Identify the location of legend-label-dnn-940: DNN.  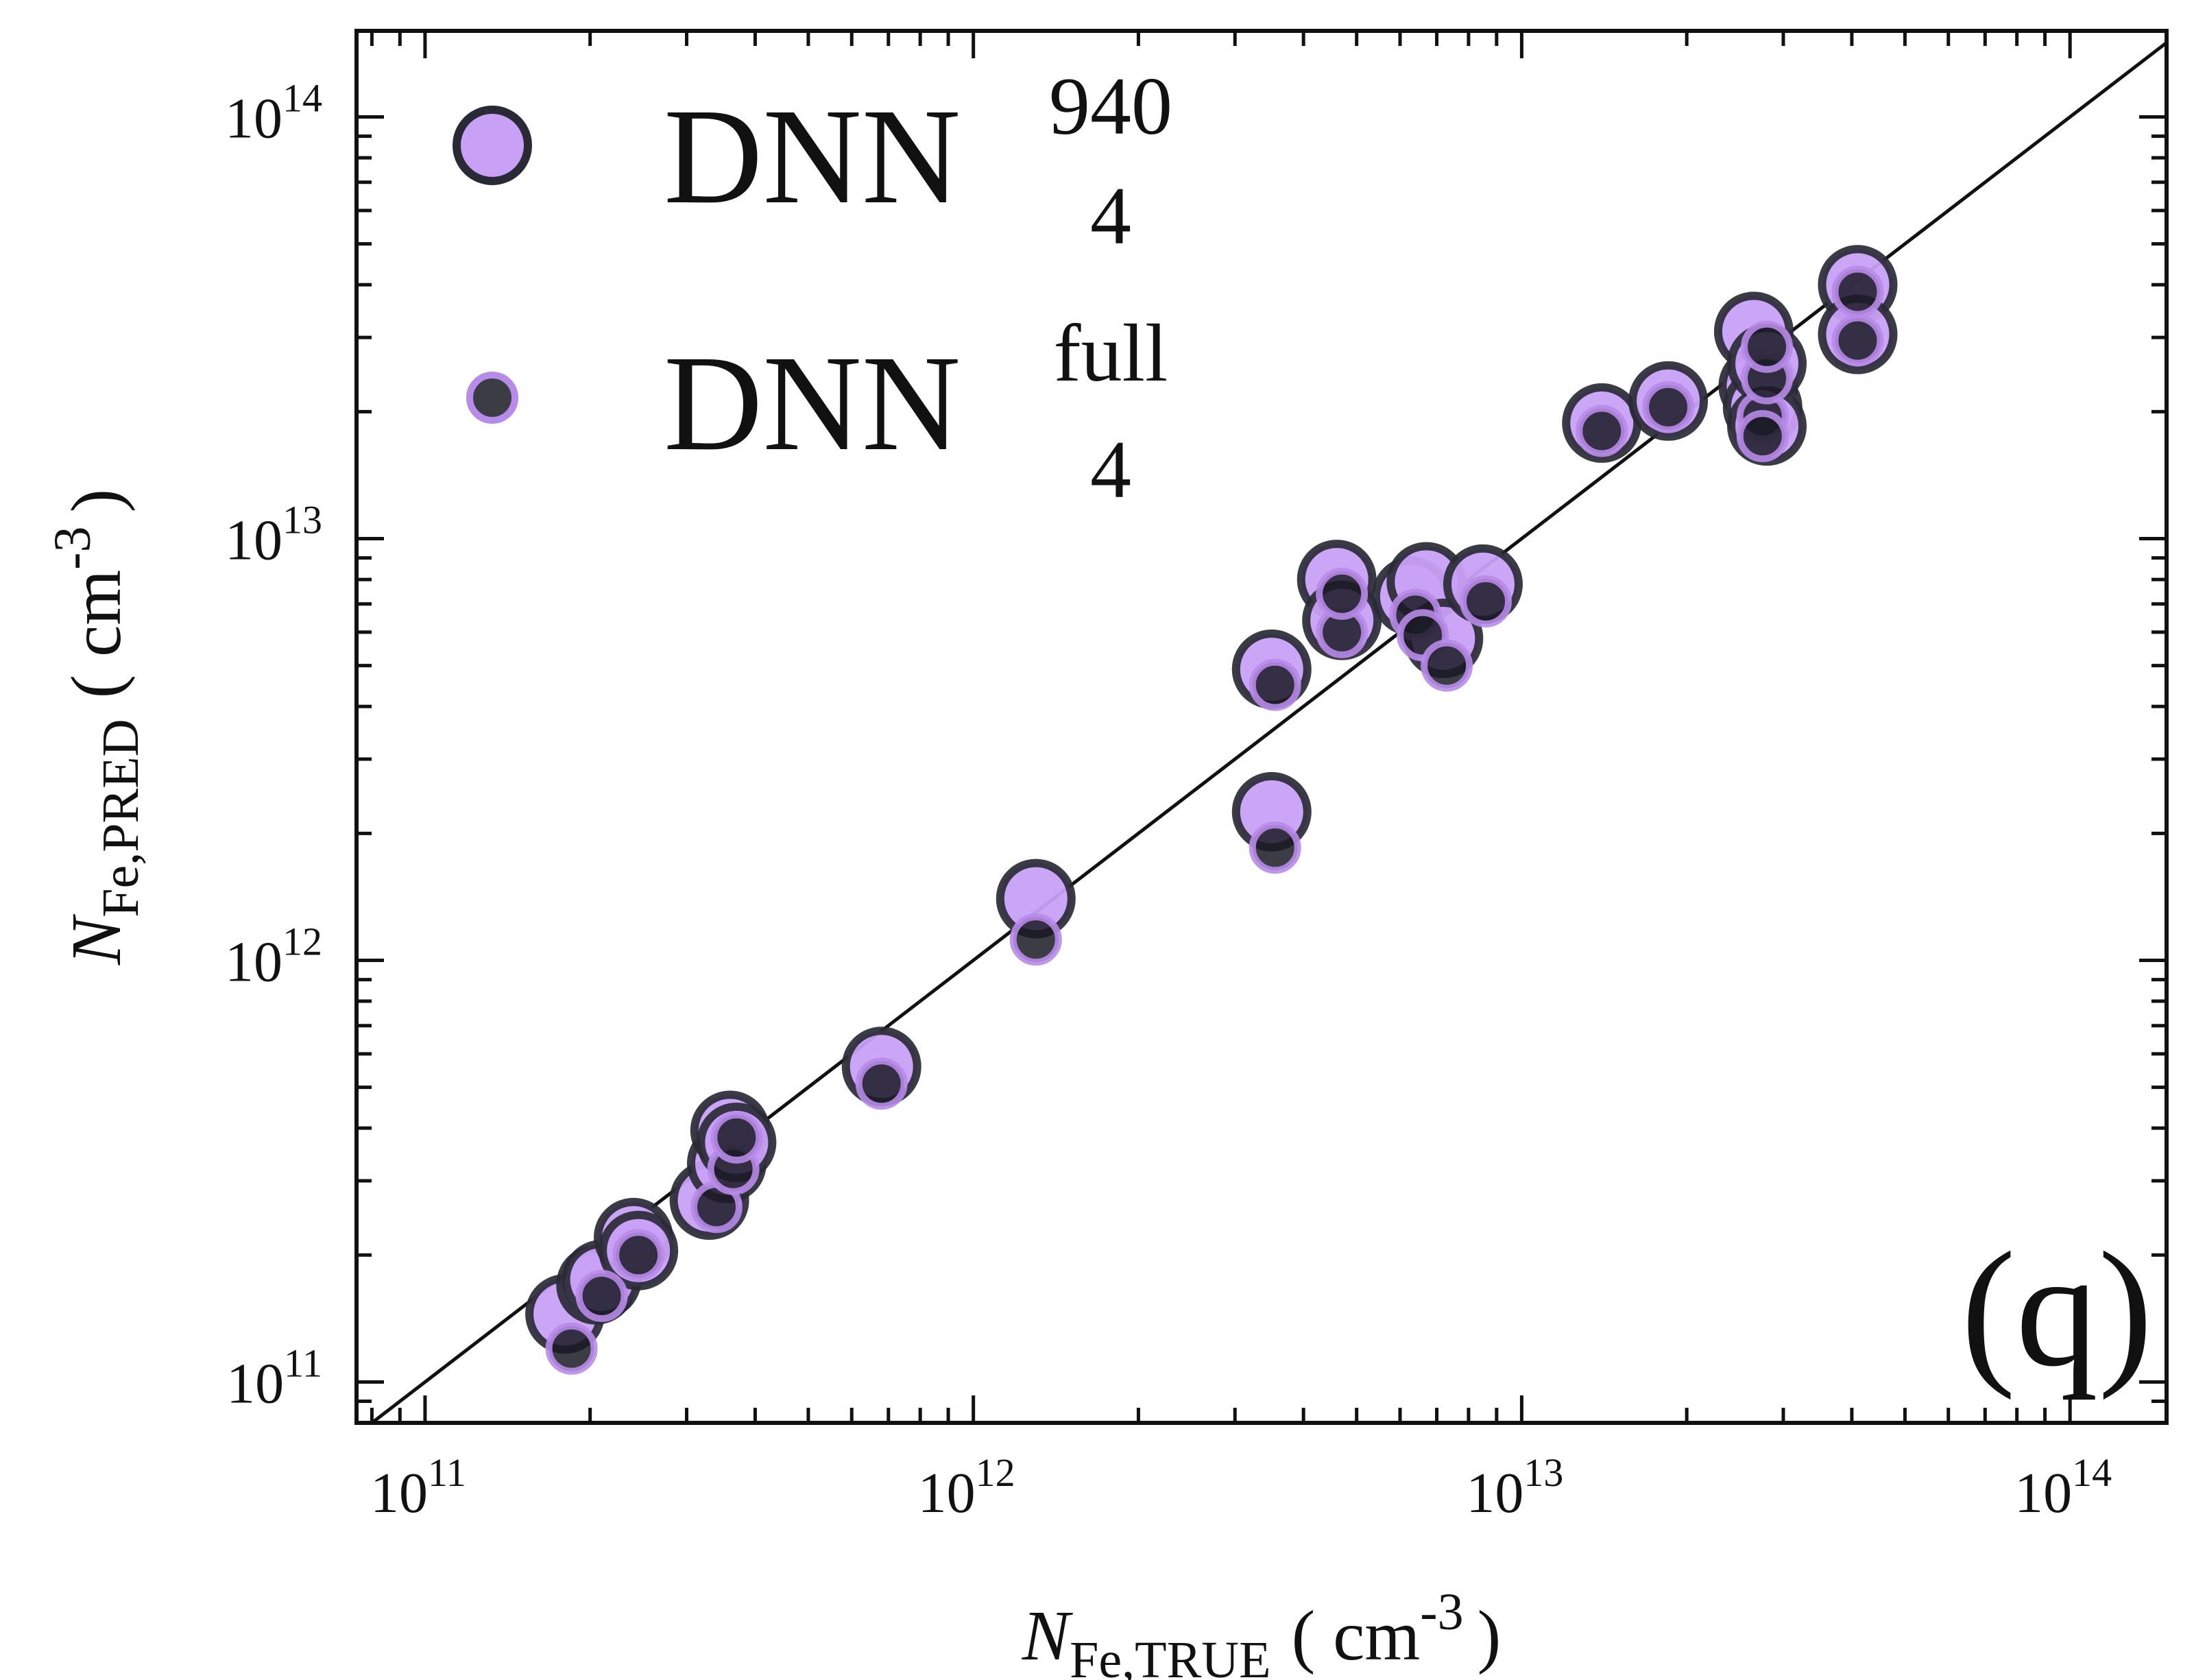
(812, 156).